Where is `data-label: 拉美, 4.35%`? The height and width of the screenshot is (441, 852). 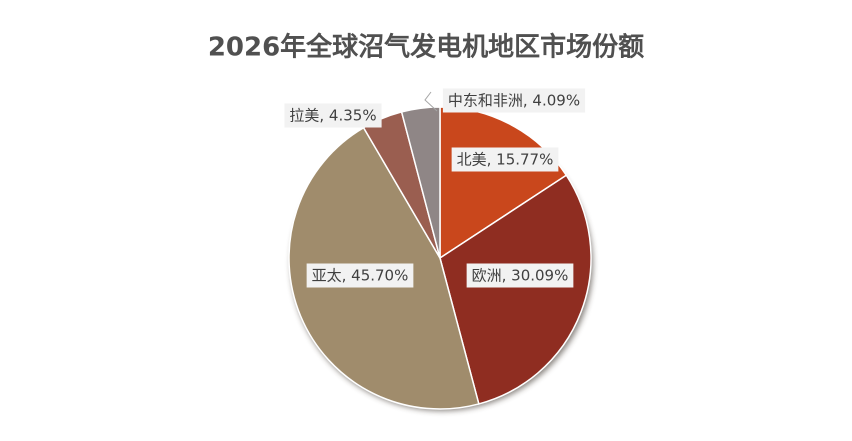
data-label: 拉美, 4.35% is located at coordinates (332, 116).